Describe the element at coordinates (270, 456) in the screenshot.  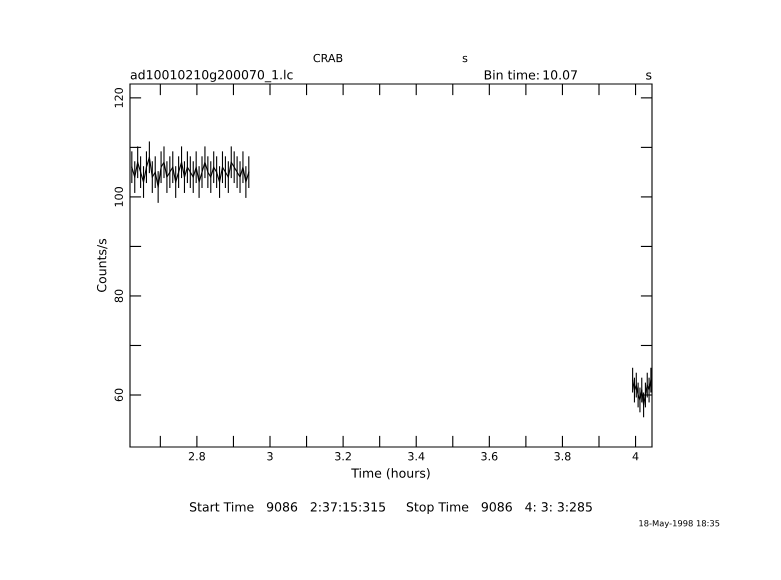
I see `x-tick-label: 3` at that location.